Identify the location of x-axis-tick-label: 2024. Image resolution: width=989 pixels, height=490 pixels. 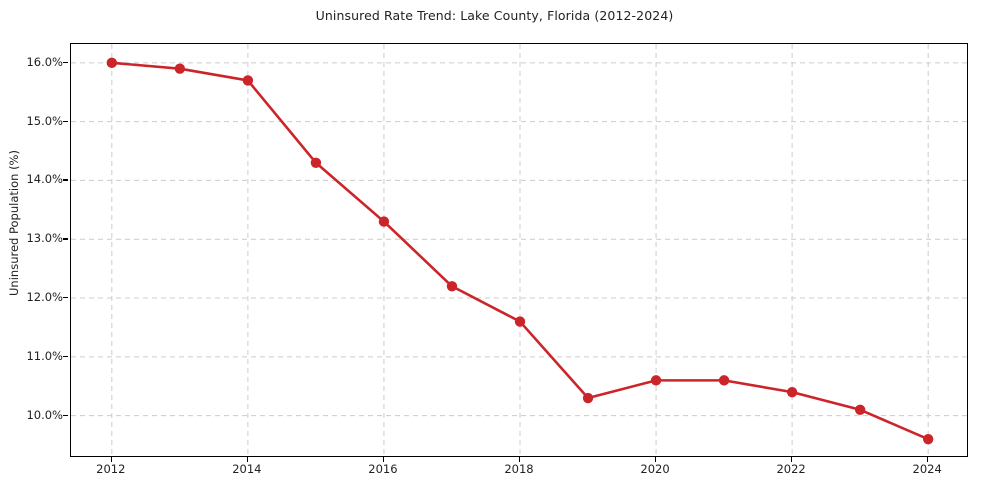
(927, 469).